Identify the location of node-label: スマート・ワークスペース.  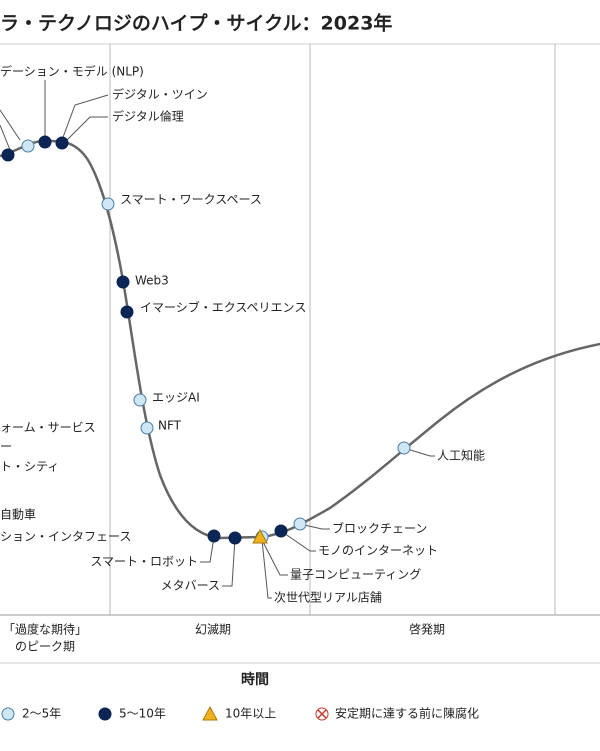
(191, 200).